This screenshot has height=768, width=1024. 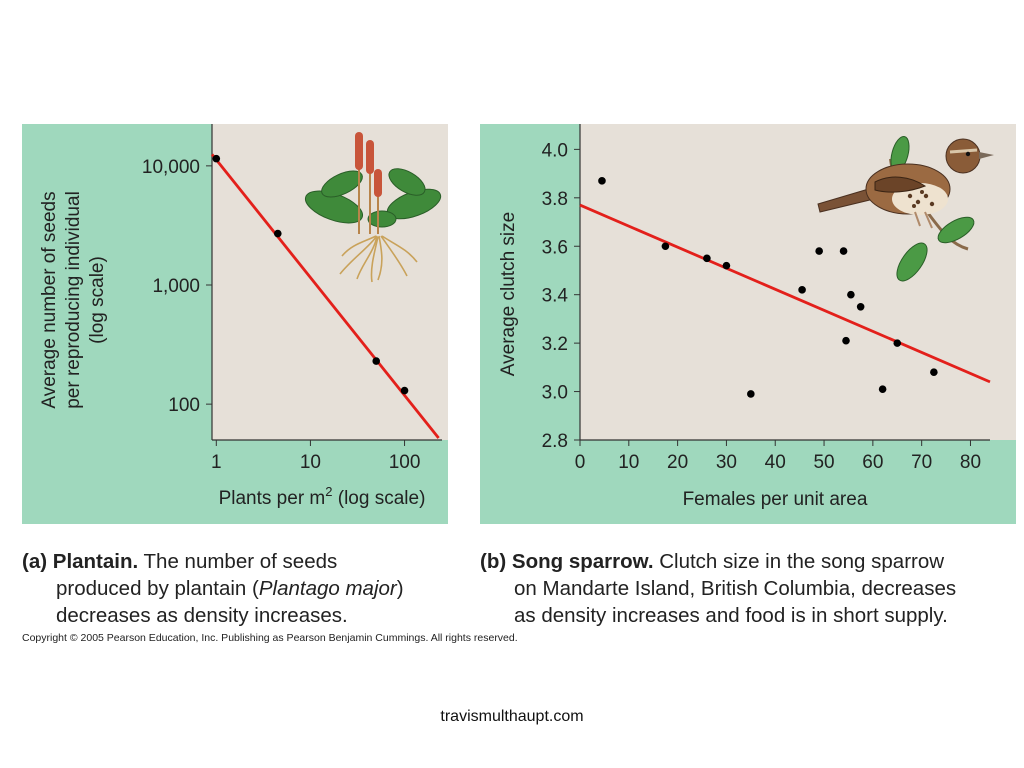 I want to click on y-tick-label: 2.8, so click(x=555, y=441).